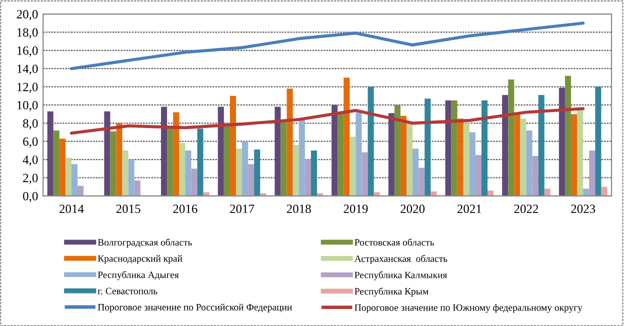 This screenshot has height=326, width=624. I want to click on legend-label: Волгоградская область, so click(145, 243).